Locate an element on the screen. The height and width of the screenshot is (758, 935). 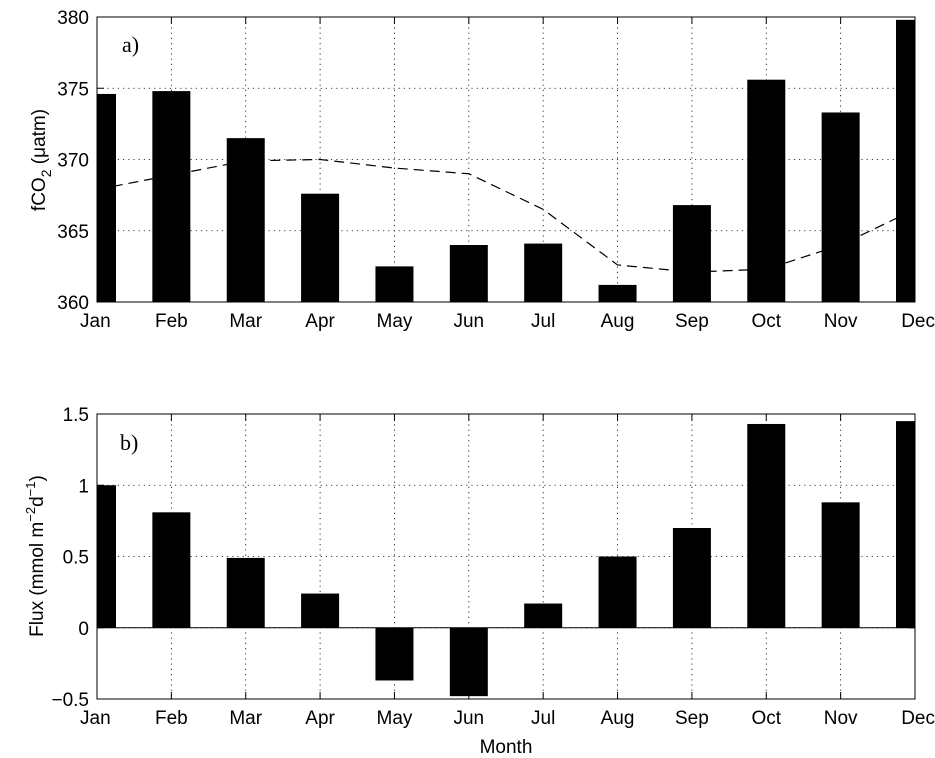
panel-b-y-axis-label: Flux (mmol m−2d−1) is located at coordinates (35, 556).